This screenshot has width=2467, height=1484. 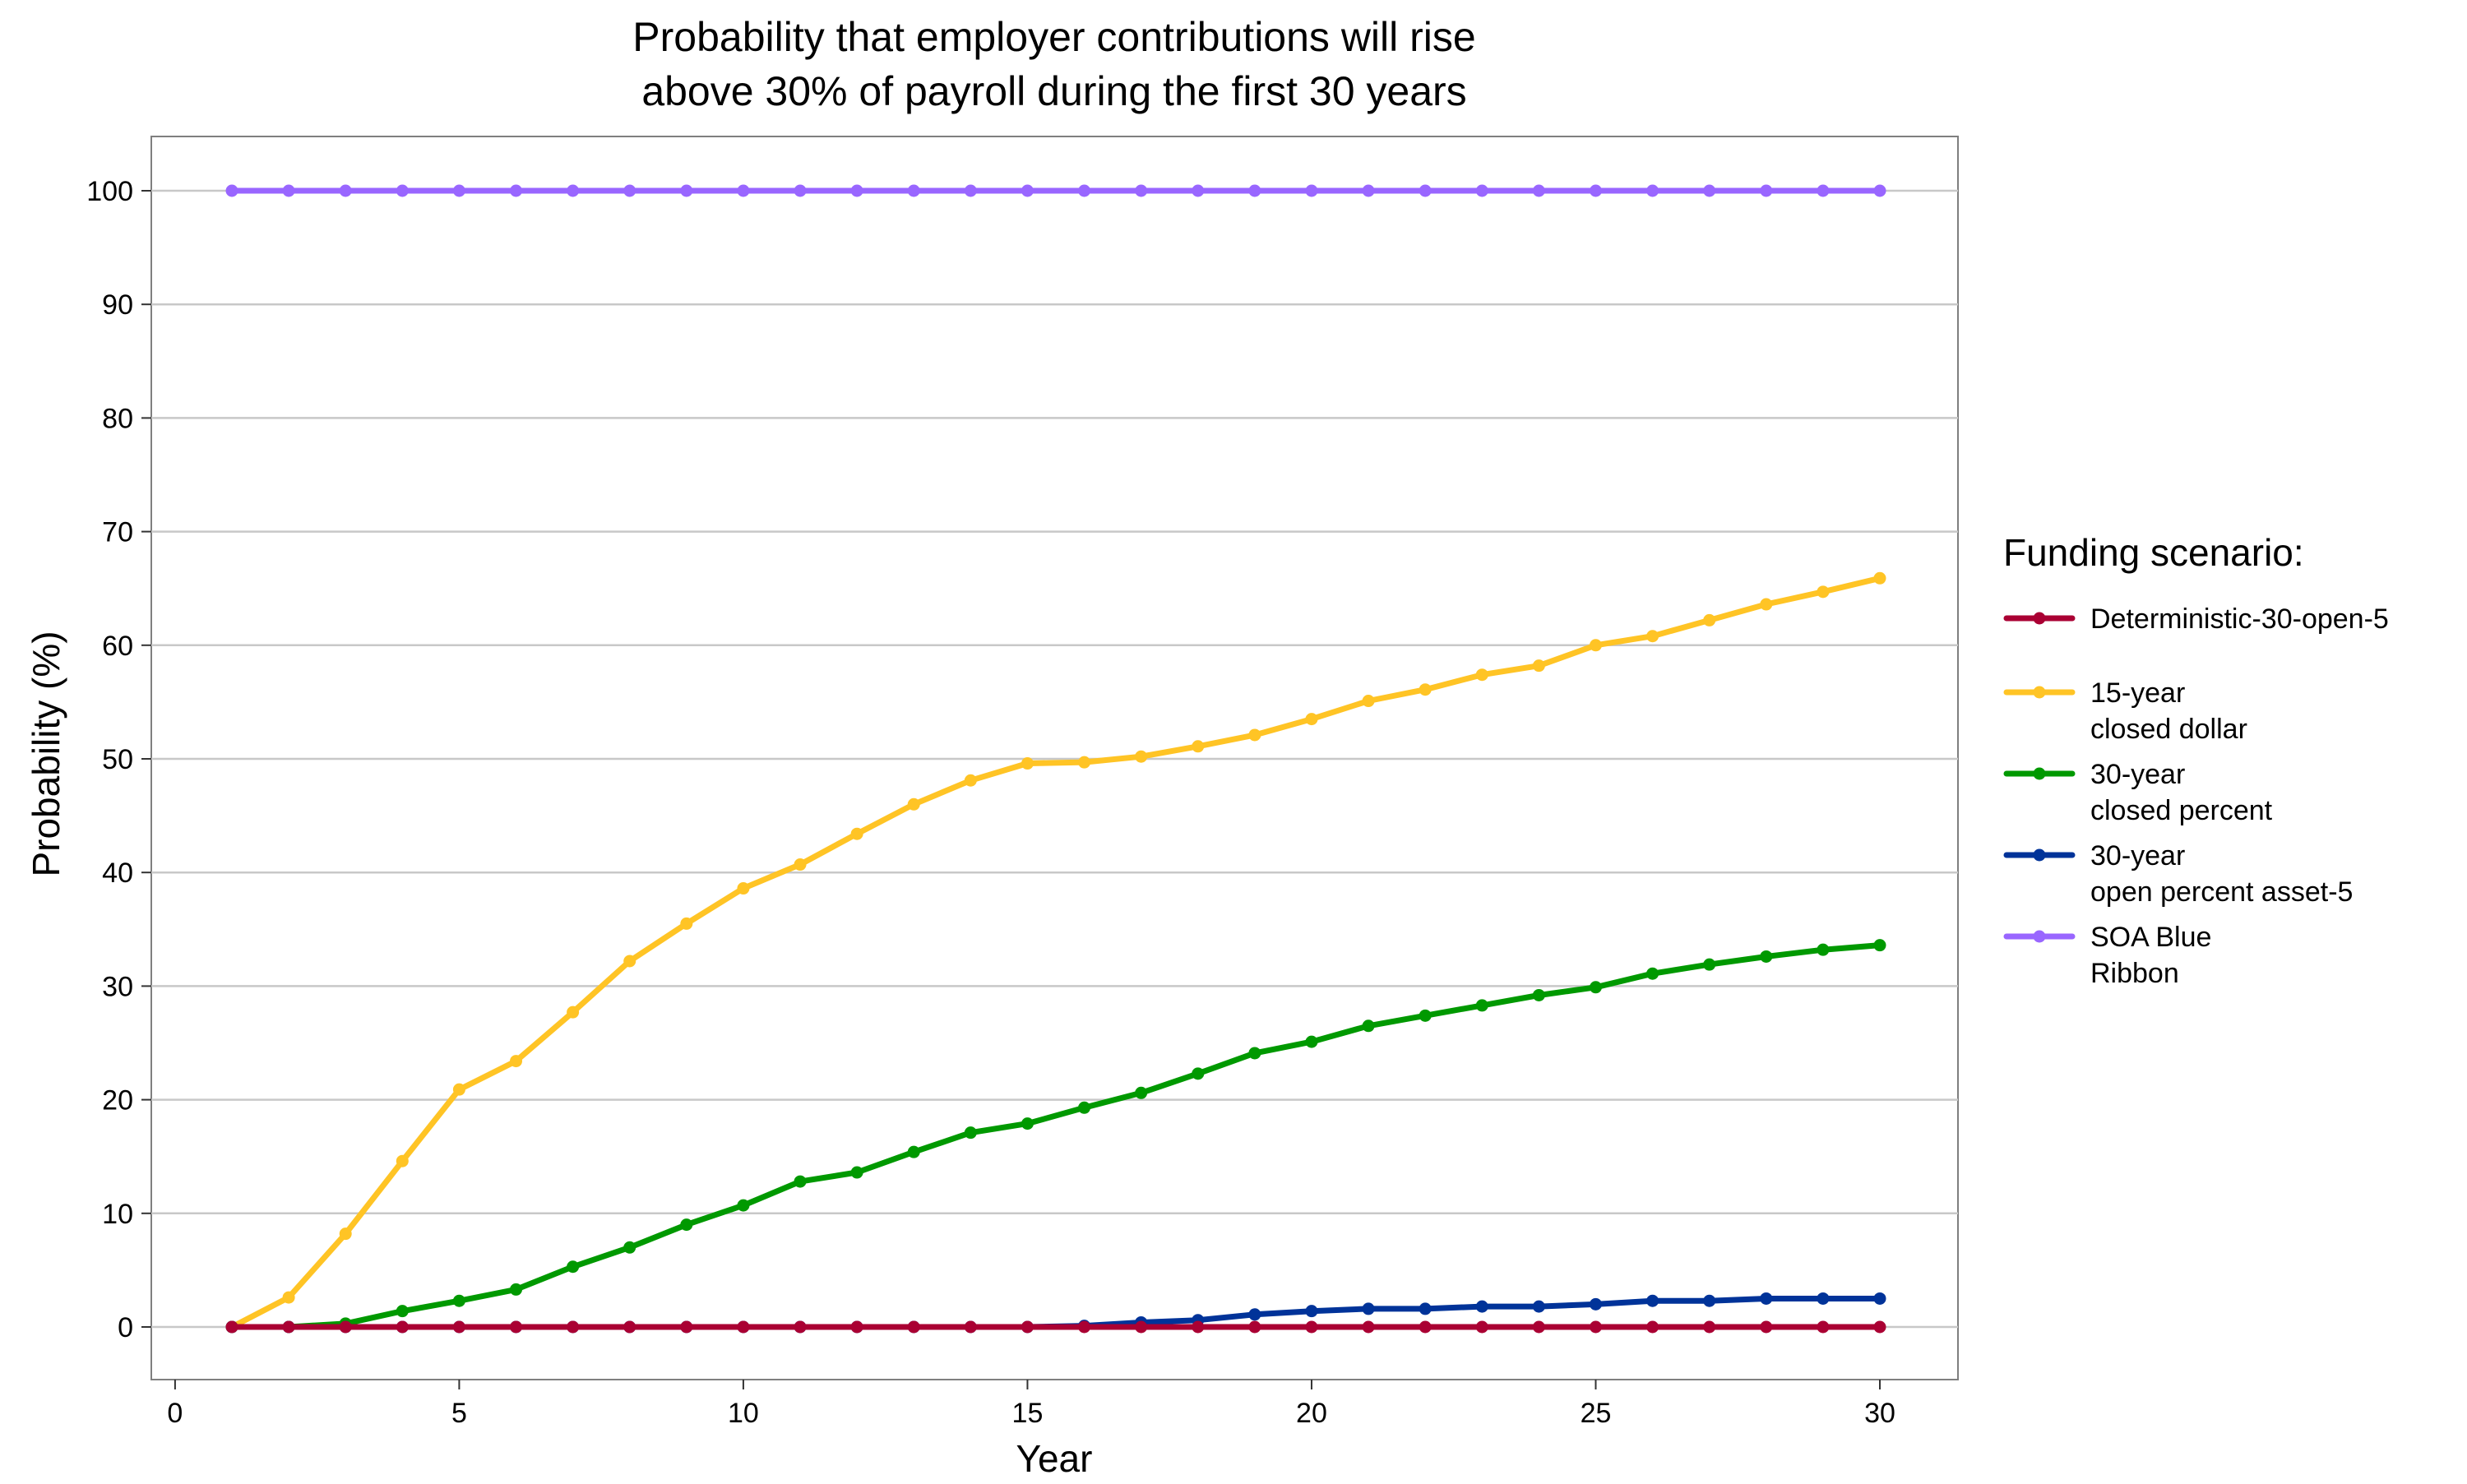 I want to click on x-tick-label: 5, so click(x=459, y=1414).